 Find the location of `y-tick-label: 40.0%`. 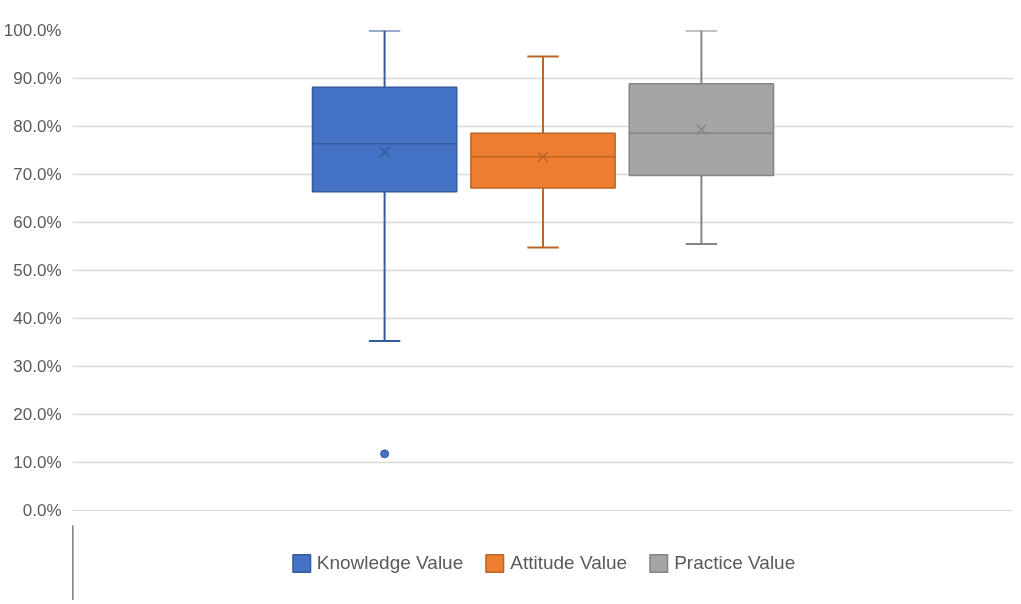

y-tick-label: 40.0% is located at coordinates (37, 318).